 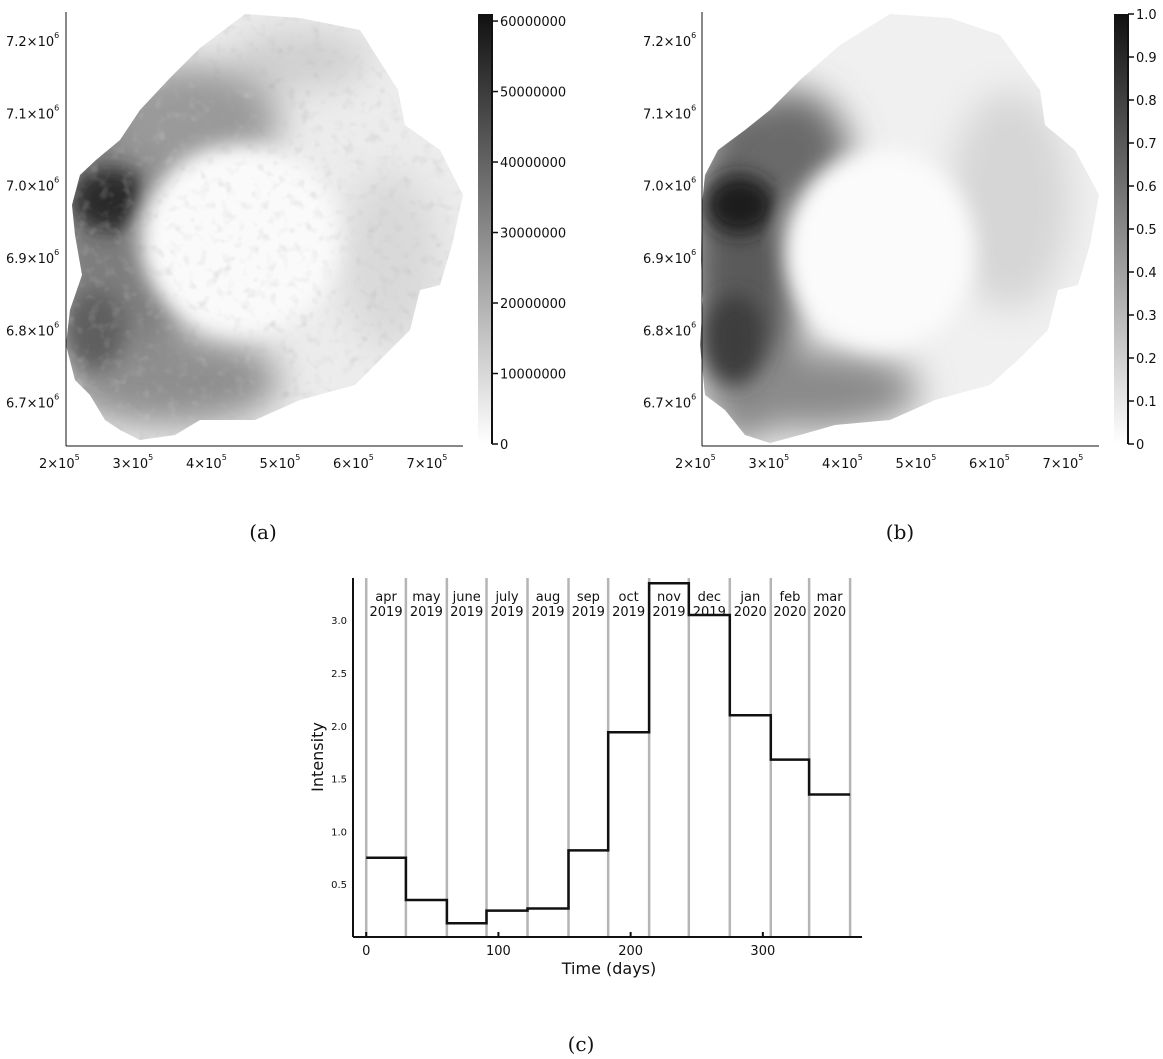 What do you see at coordinates (669, 329) in the screenshot?
I see `y-tick-label-1-4: 6.8×10⁶` at bounding box center [669, 329].